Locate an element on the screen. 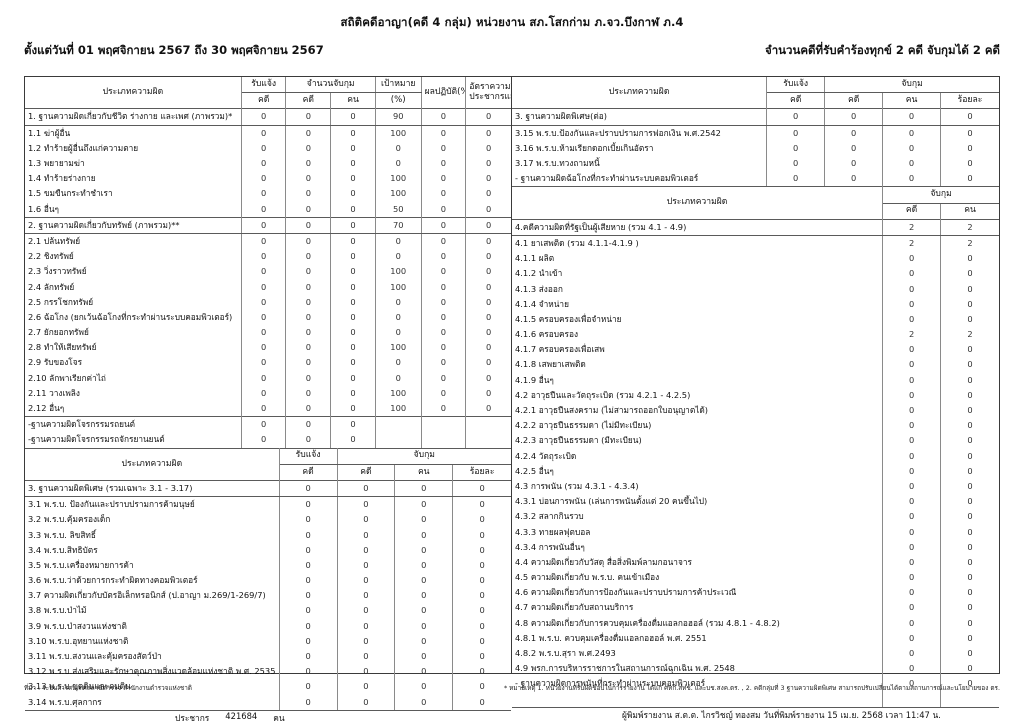  table-row: 4.2.5 อื่นๆ 0 0 is located at coordinates (755, 471).